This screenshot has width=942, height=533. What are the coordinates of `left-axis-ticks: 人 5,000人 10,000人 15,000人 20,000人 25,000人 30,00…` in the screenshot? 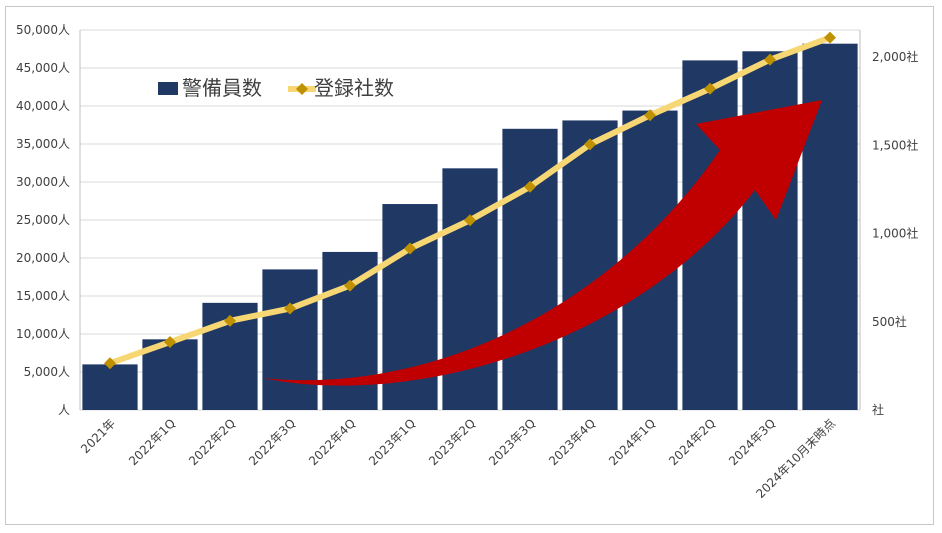 It's located at (43, 220).